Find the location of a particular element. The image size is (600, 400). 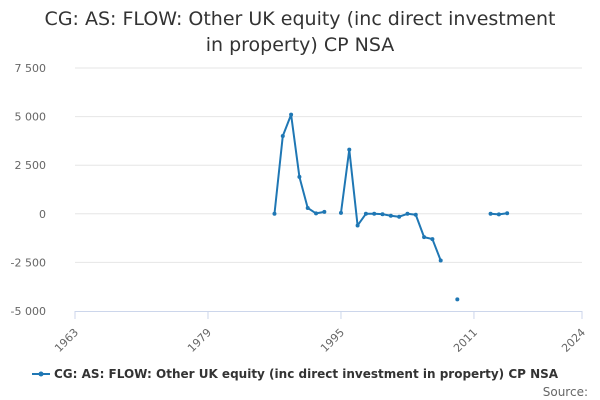

x-axis-ticks: 1963 1979 1995 2011 2024 is located at coordinates (320, 333).